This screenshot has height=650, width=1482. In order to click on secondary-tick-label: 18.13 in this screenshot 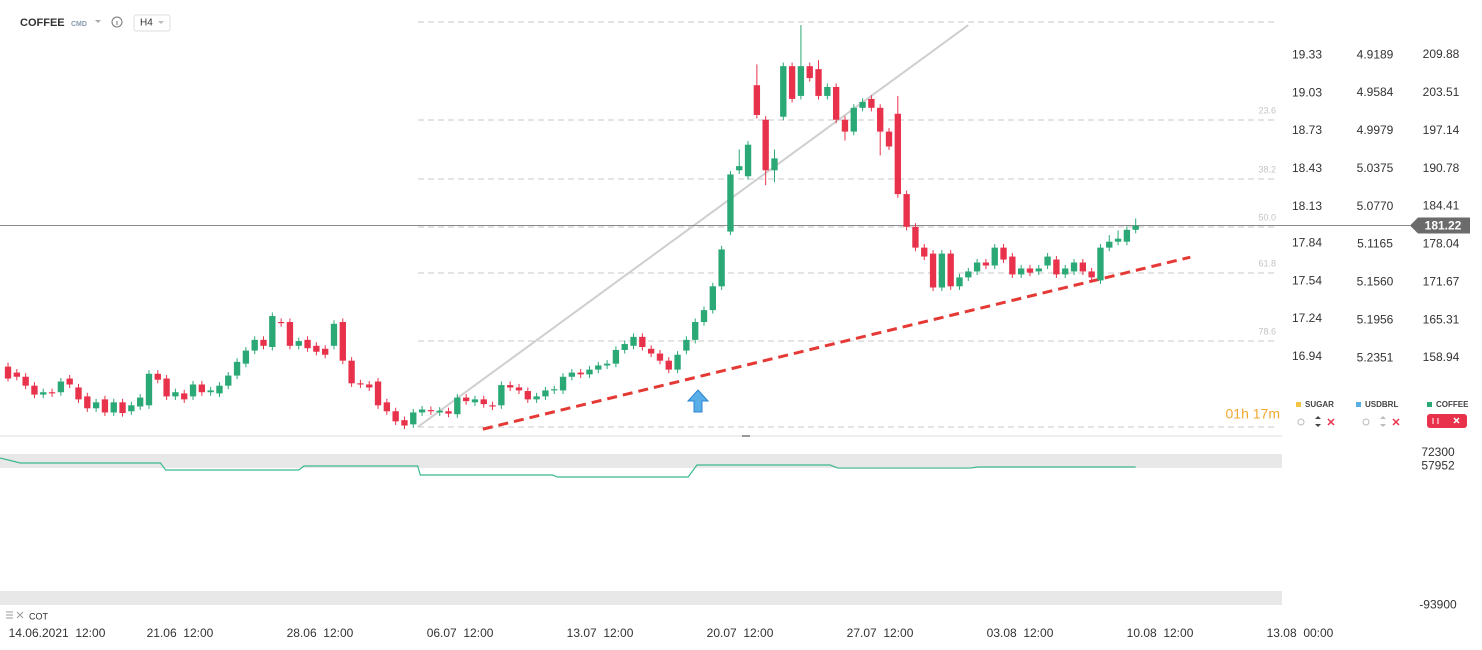, I will do `click(1307, 206)`.